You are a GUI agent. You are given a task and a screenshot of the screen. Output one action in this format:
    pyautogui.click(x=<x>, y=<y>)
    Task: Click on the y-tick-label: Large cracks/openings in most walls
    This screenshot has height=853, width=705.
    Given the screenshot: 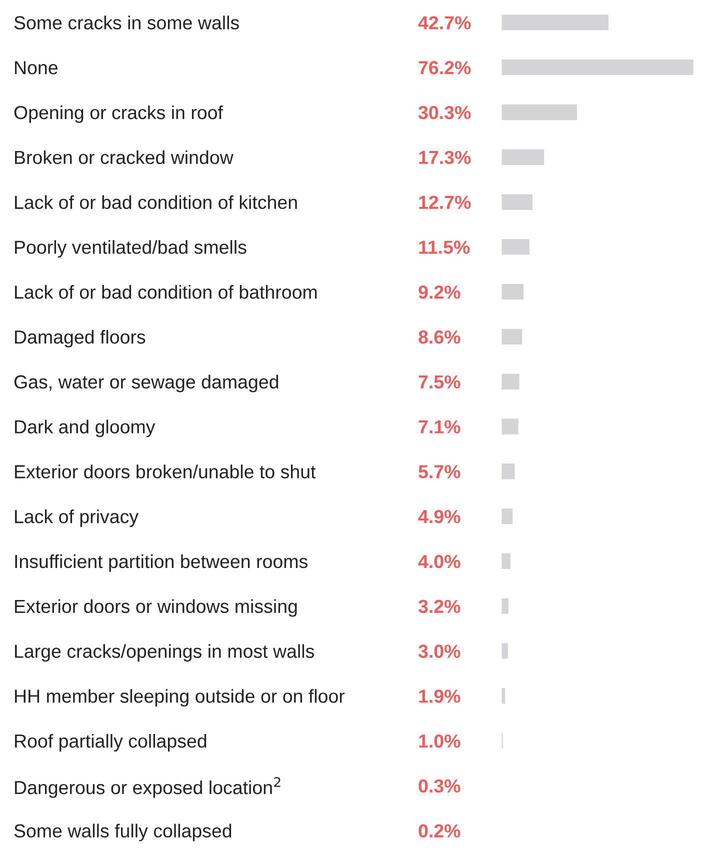 What is the action you would take?
    pyautogui.click(x=164, y=653)
    